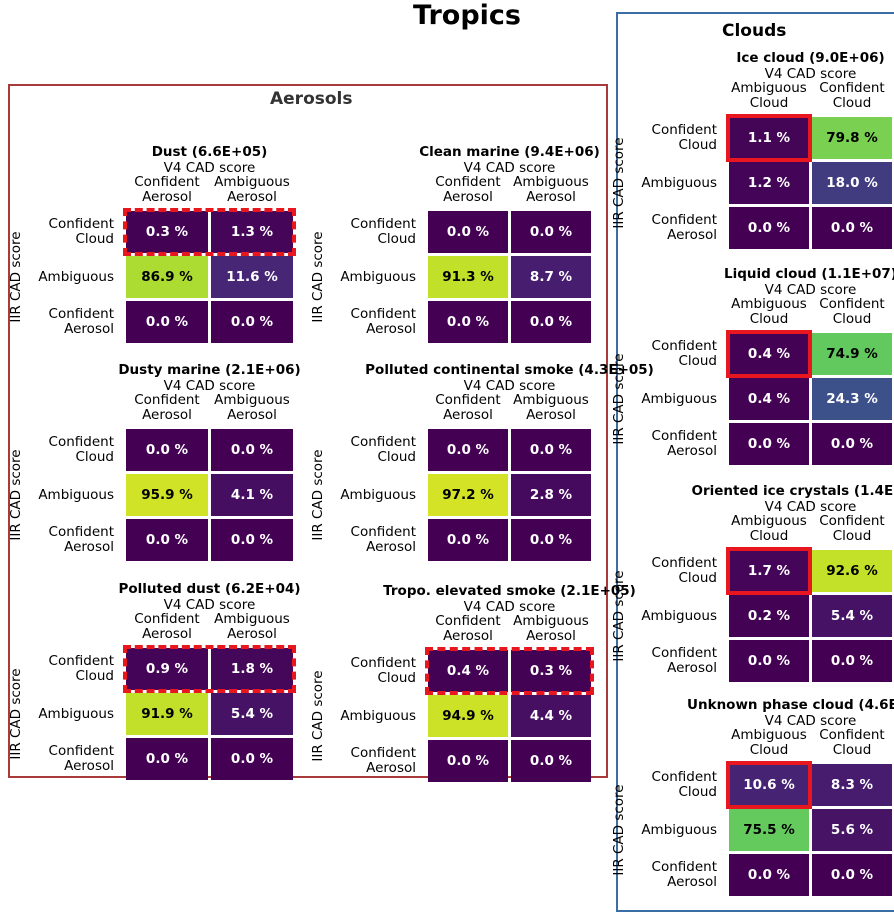 The width and height of the screenshot is (894, 912). I want to click on heatmap-cell: 10.6 %, so click(769, 785).